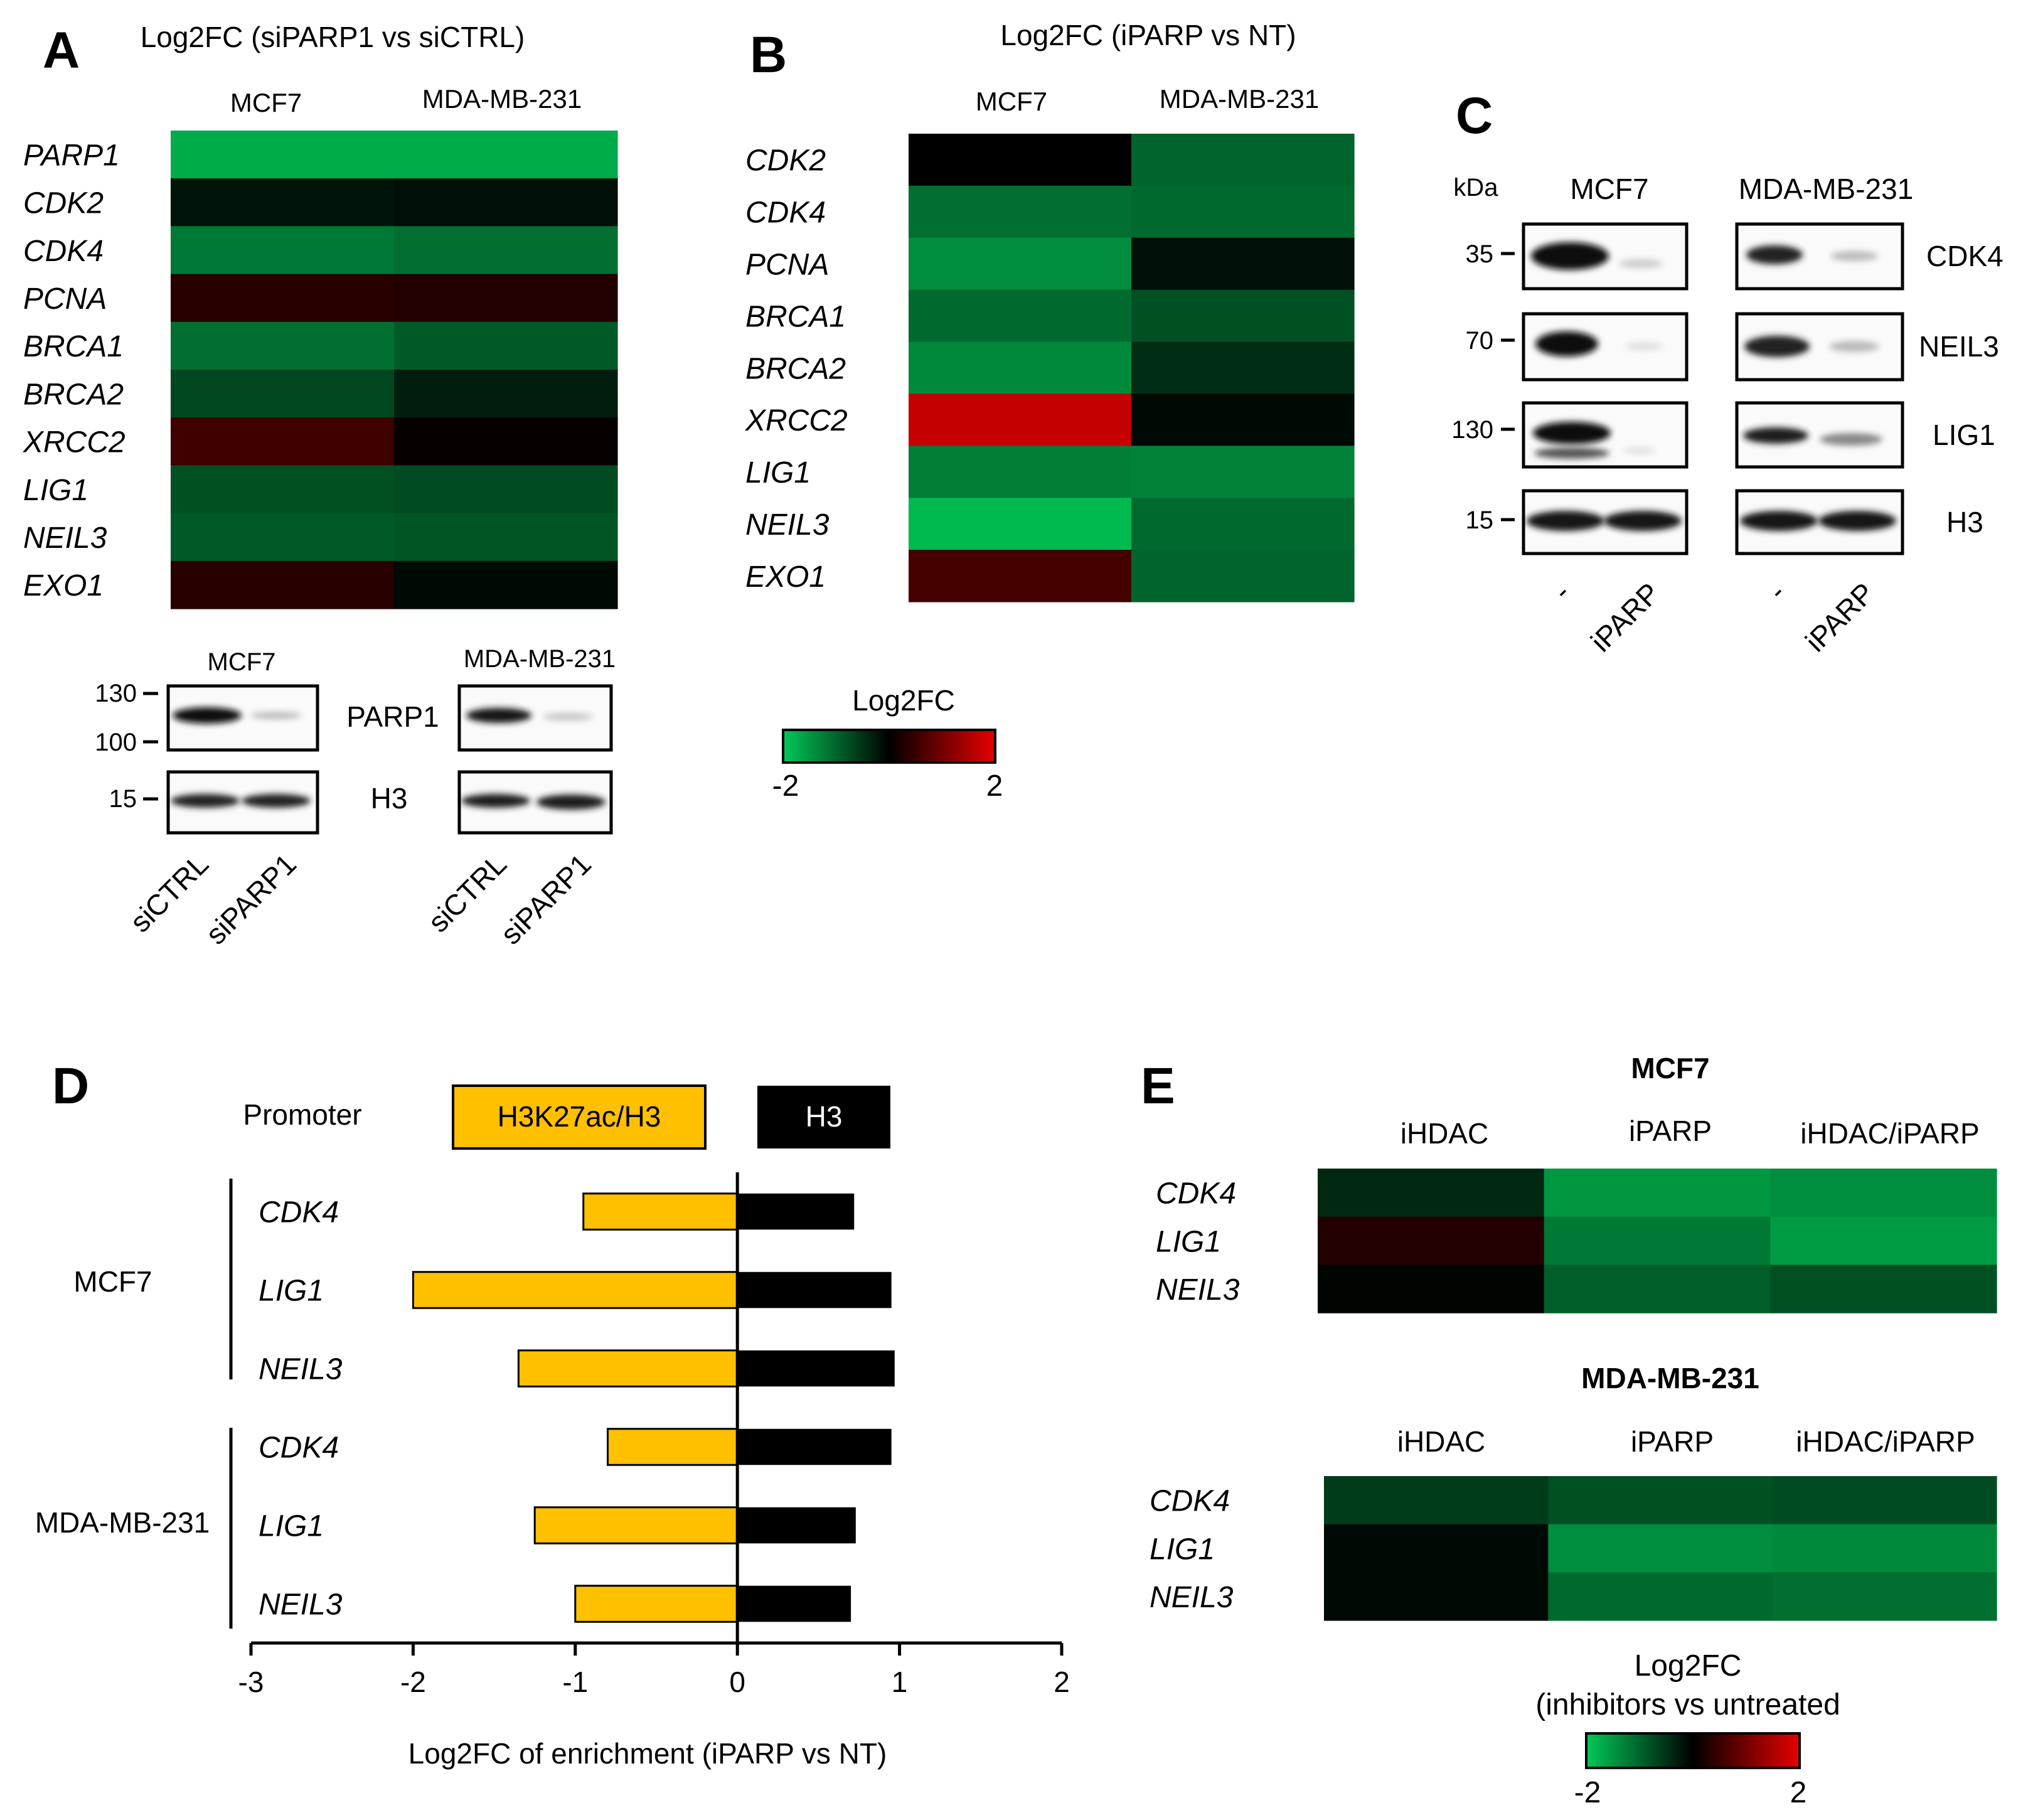 Image resolution: width=2033 pixels, height=1820 pixels. What do you see at coordinates (1670, 1378) in the screenshot?
I see `heatmap-title: MDA-MB-231` at bounding box center [1670, 1378].